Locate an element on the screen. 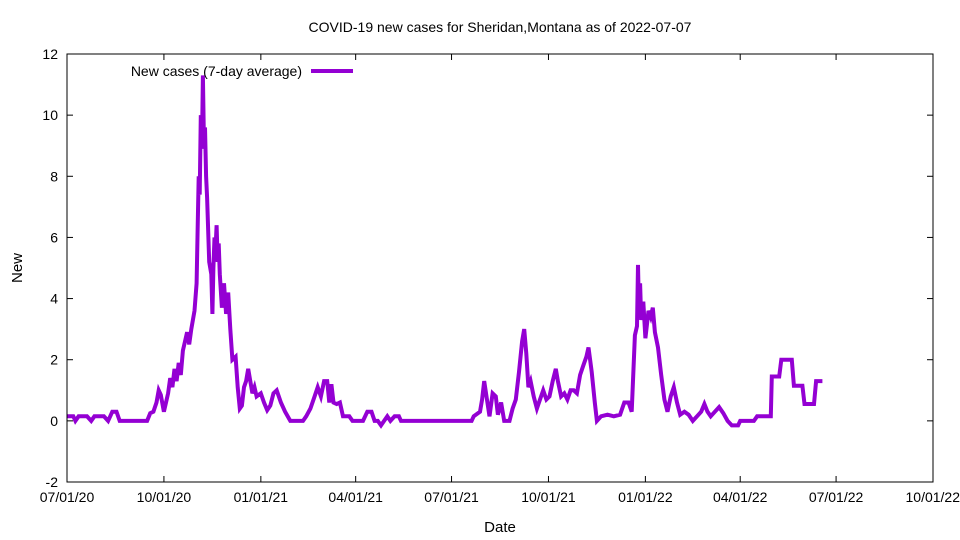  x-tick-label: 07/01/21 is located at coordinates (451, 497).